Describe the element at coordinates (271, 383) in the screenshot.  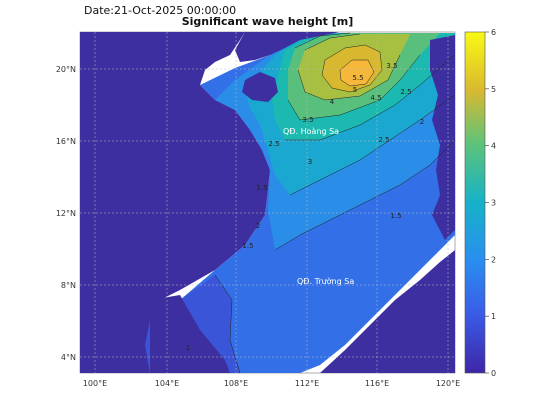
I see `x-axis-ticks: 100°E 104°E 108°E 112°E 116°E 120°E` at that location.